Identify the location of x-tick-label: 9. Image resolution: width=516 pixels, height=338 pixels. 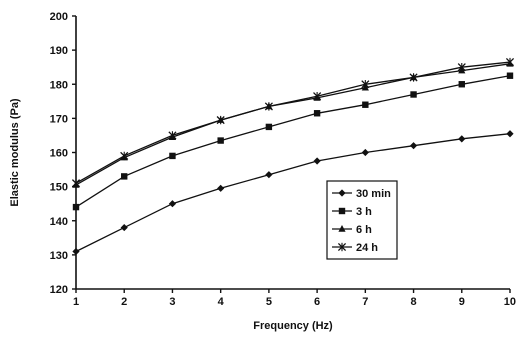
(462, 302).